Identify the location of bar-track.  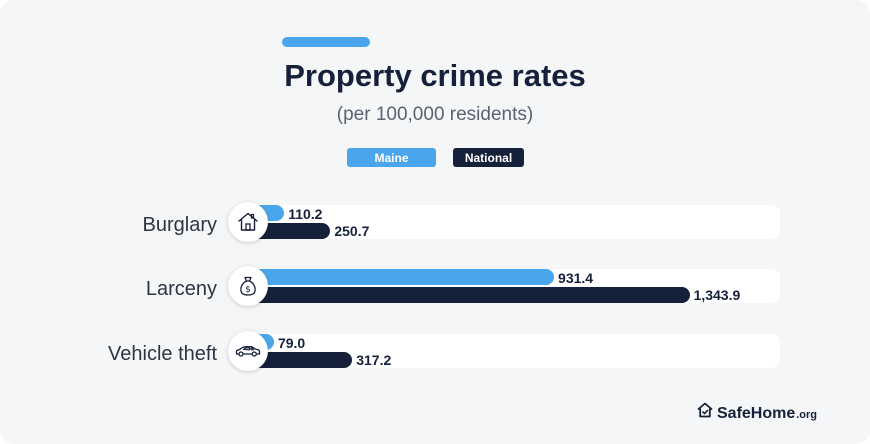
(514, 222).